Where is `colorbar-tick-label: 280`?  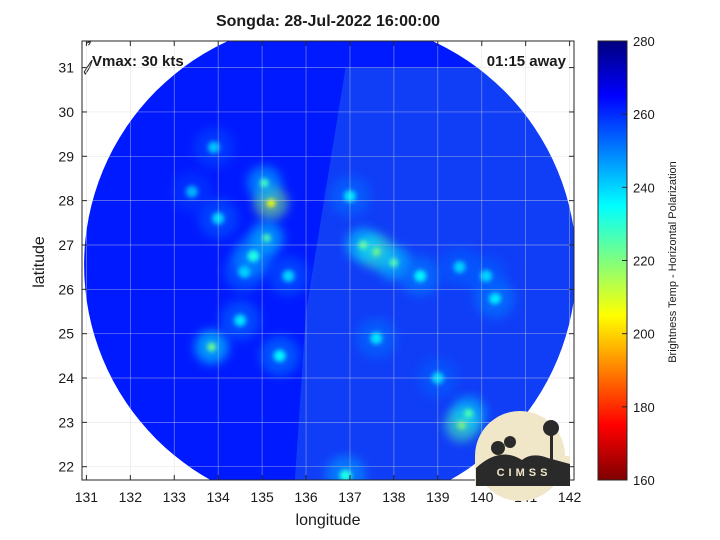 colorbar-tick-label: 280 is located at coordinates (644, 41).